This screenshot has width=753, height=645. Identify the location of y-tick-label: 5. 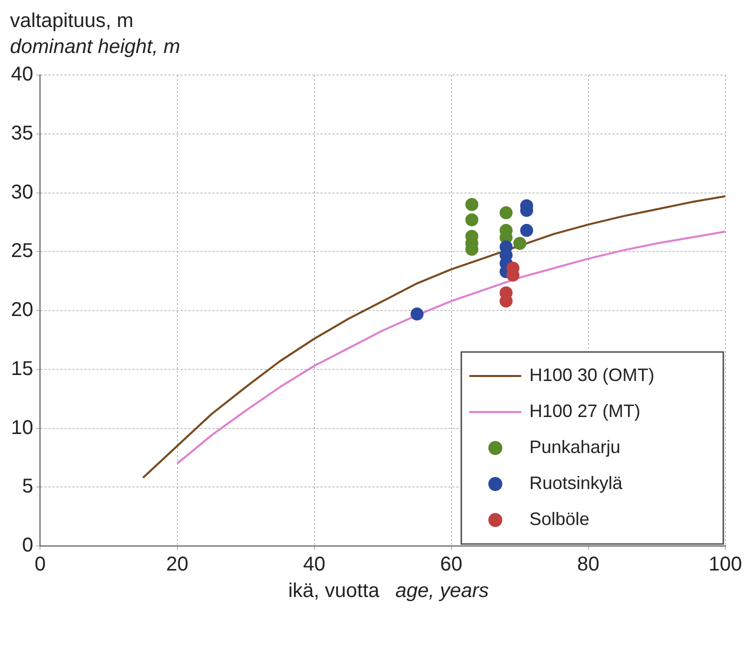
(28, 487).